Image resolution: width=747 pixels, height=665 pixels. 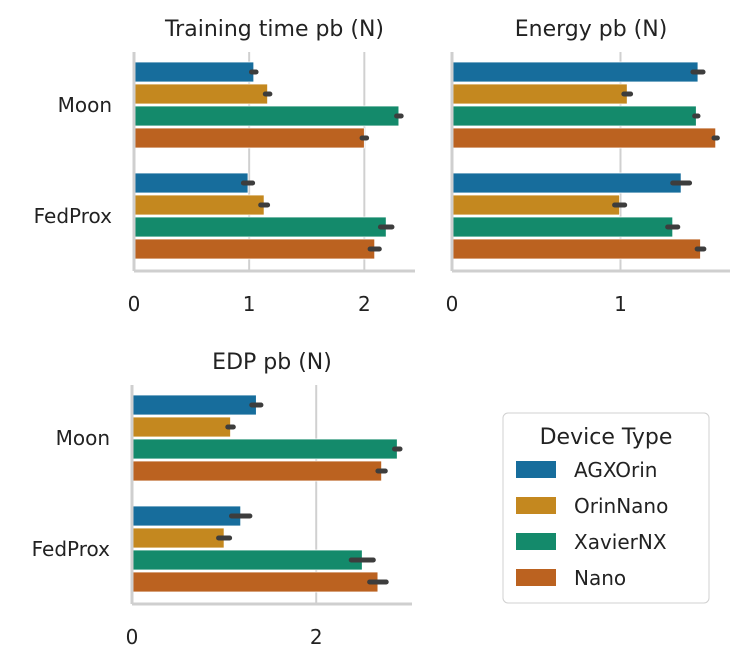 What do you see at coordinates (272, 362) in the screenshot?
I see `panel-title: EDP pb (N)` at bounding box center [272, 362].